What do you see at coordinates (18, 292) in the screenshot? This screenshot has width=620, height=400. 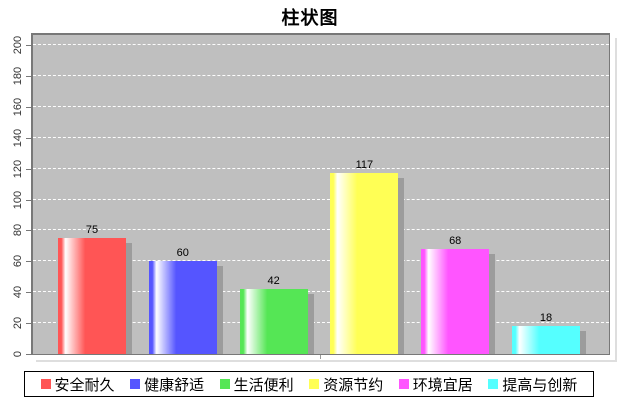 I see `y-axis-tick-label: 40` at bounding box center [18, 292].